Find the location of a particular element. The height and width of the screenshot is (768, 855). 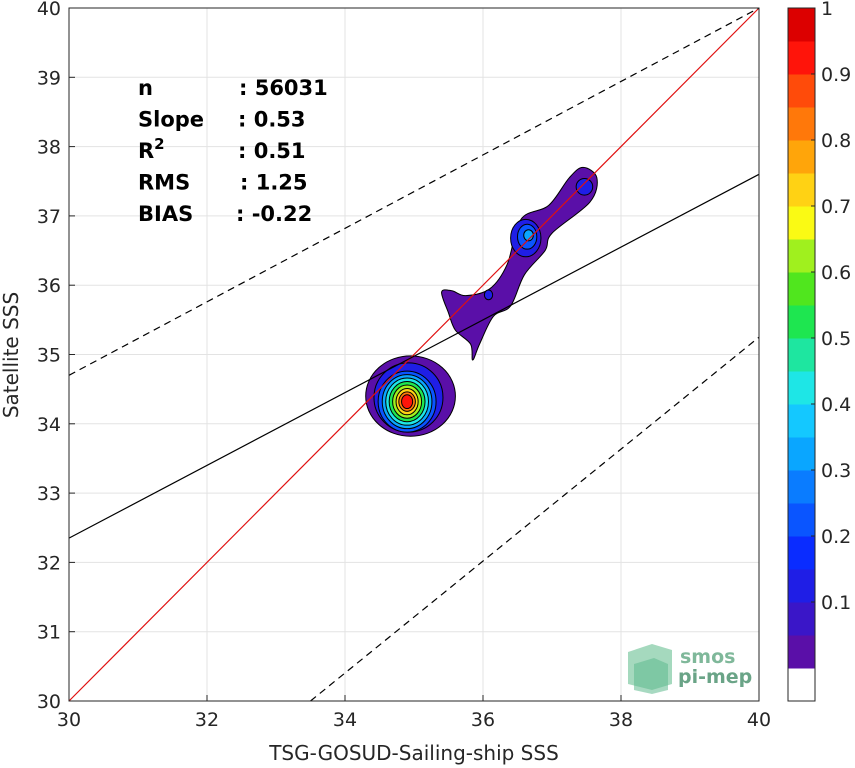

stat-value: : 56031 is located at coordinates (283, 88).